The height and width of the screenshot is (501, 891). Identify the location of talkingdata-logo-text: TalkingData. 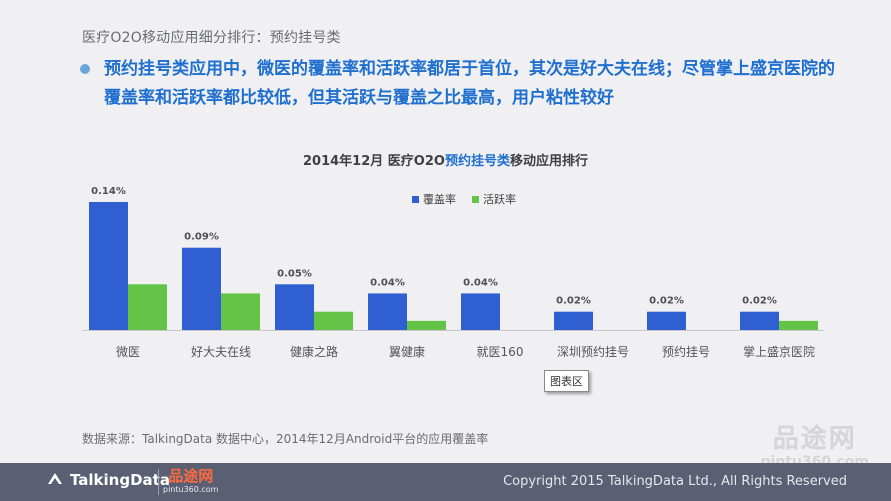
(120, 480).